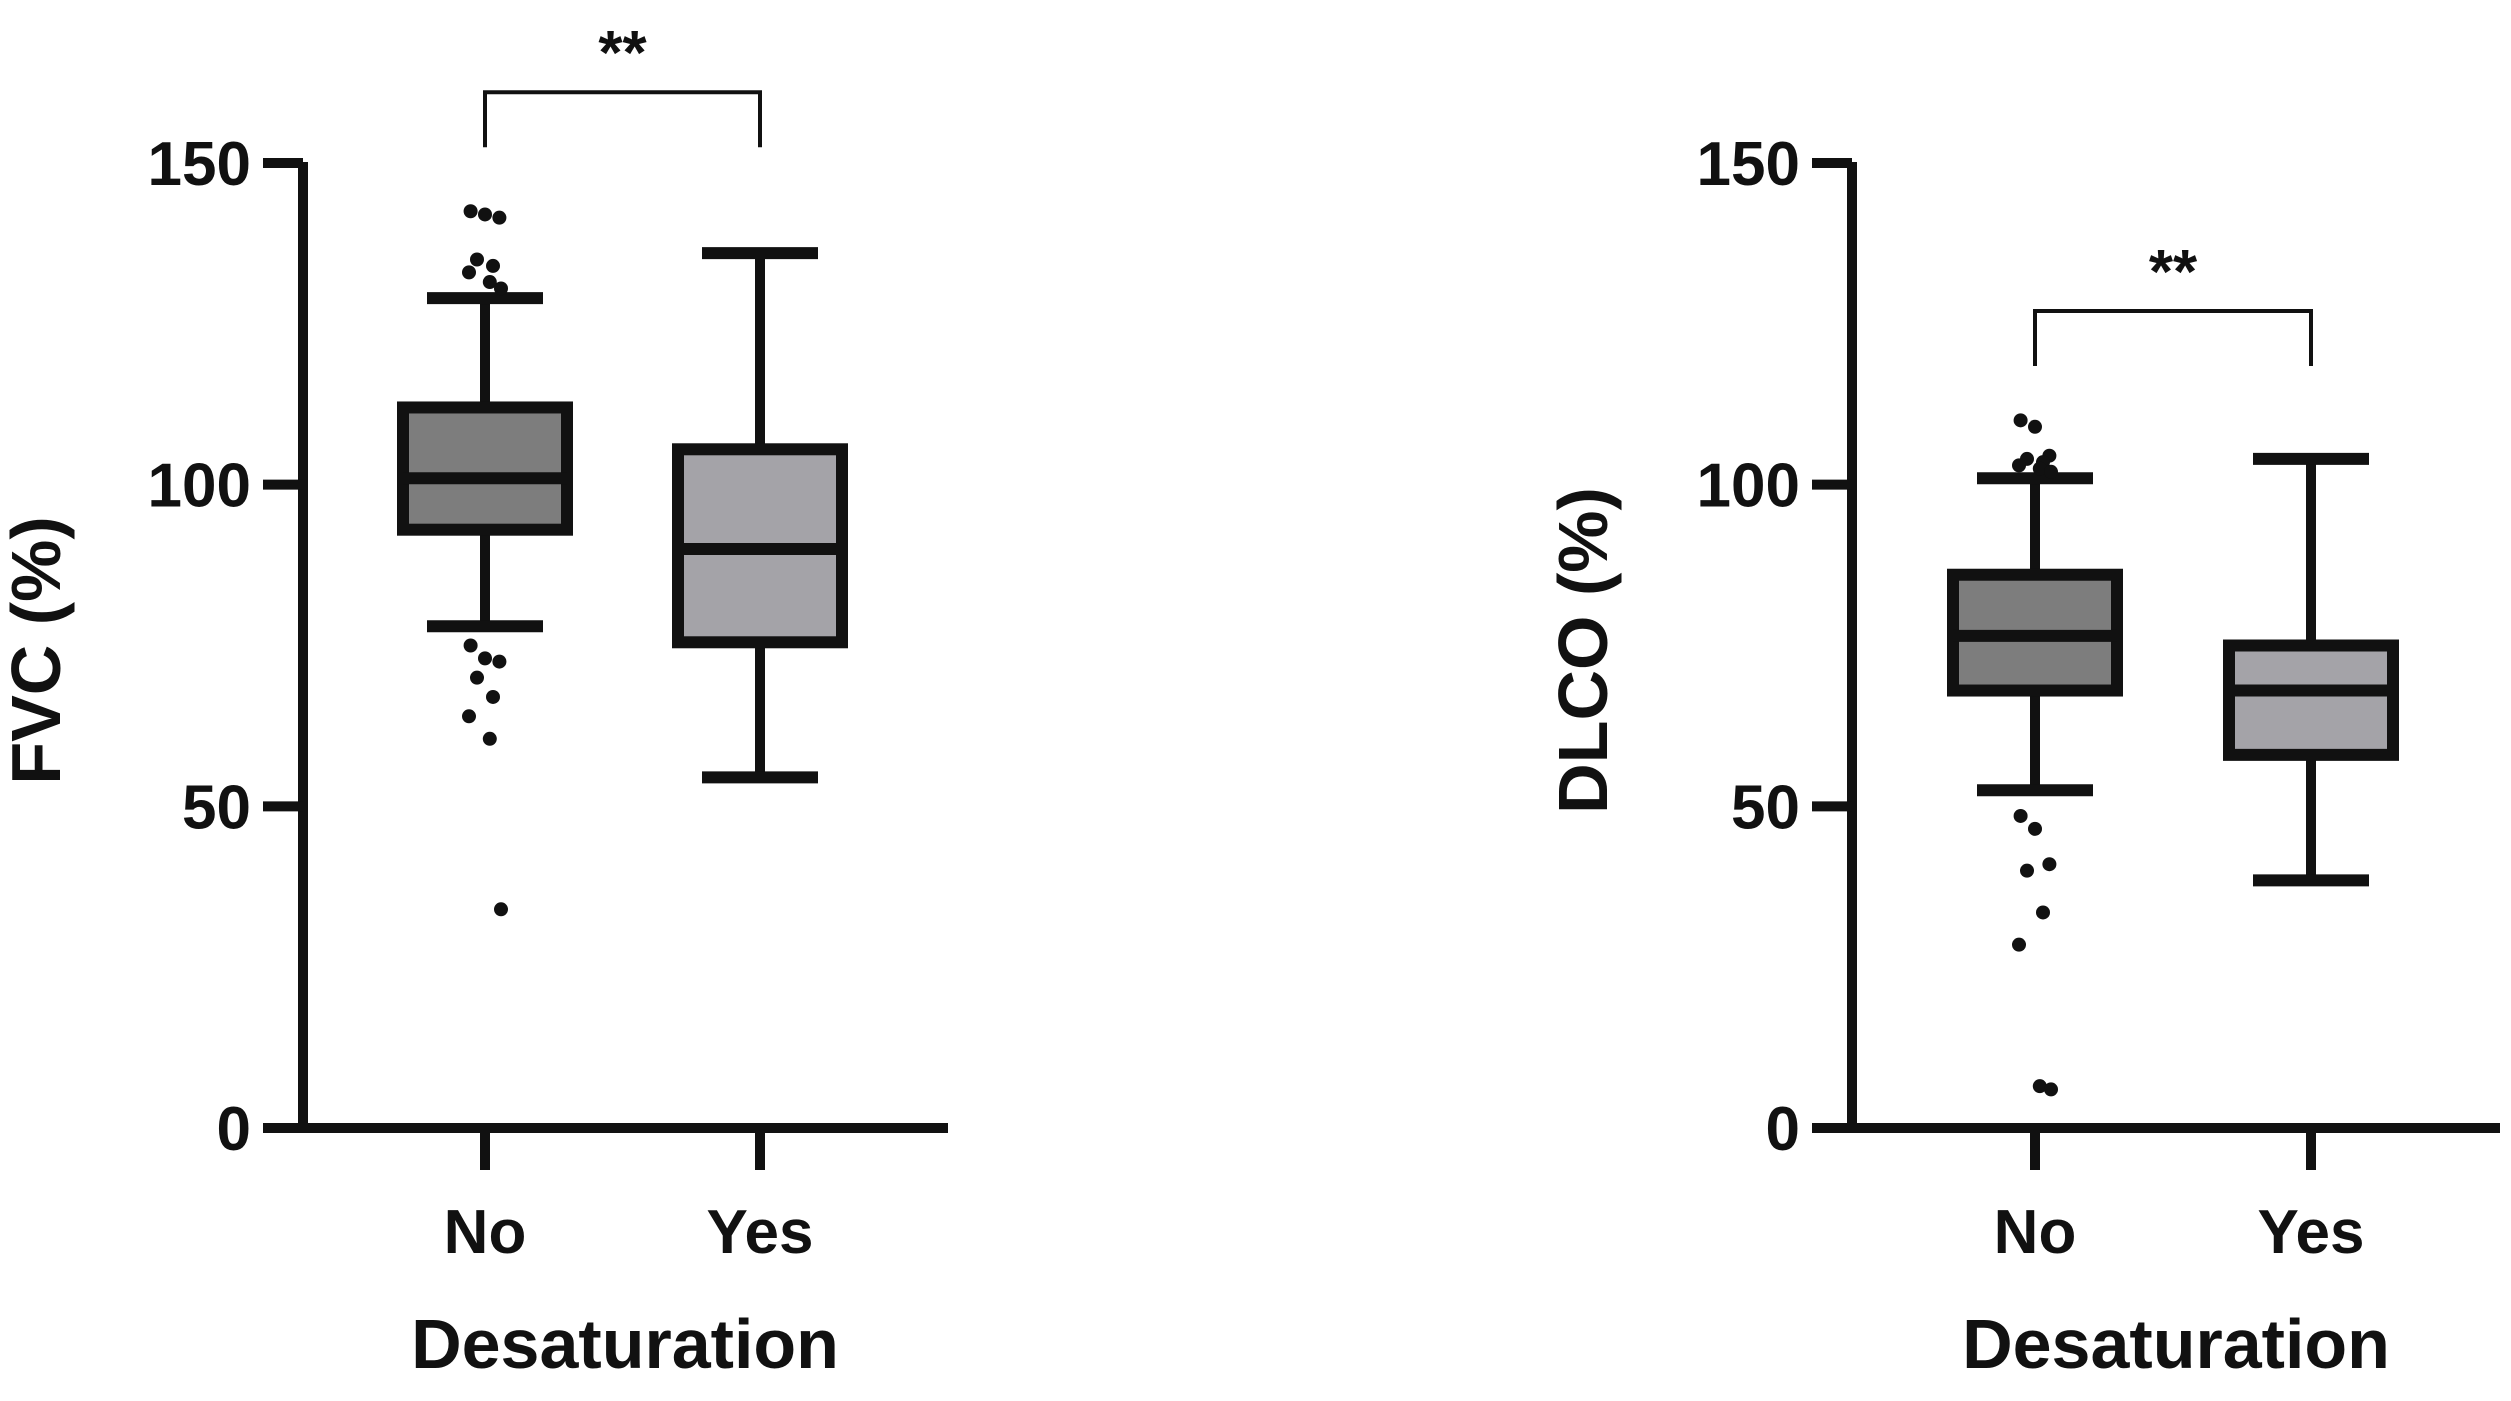  What do you see at coordinates (1583, 650) in the screenshot?
I see `y-axis-title: DLCO (%)` at bounding box center [1583, 650].